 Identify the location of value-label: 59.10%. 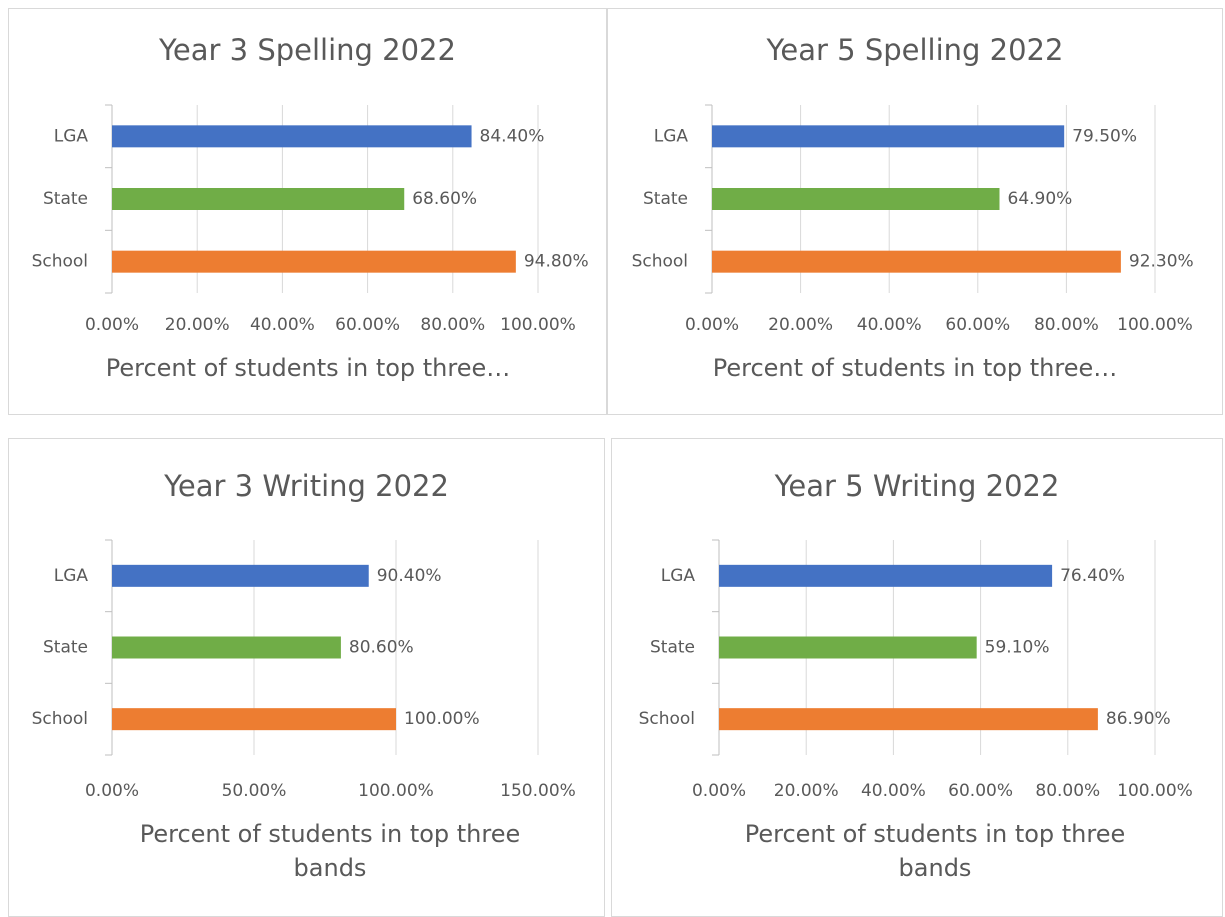
(1017, 648).